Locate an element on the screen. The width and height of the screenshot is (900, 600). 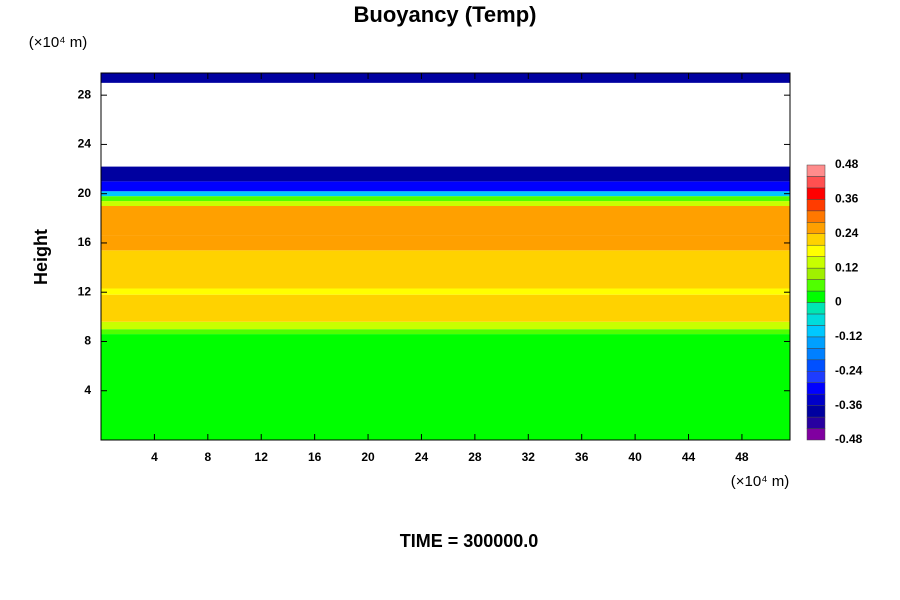
colorbar-label: -0.24 is located at coordinates (849, 370).